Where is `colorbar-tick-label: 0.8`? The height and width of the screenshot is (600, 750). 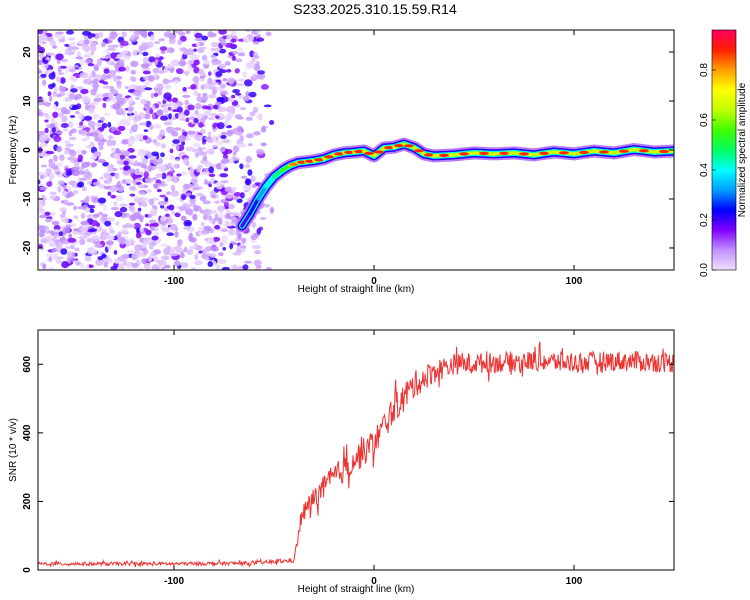 colorbar-tick-label: 0.8 is located at coordinates (704, 70).